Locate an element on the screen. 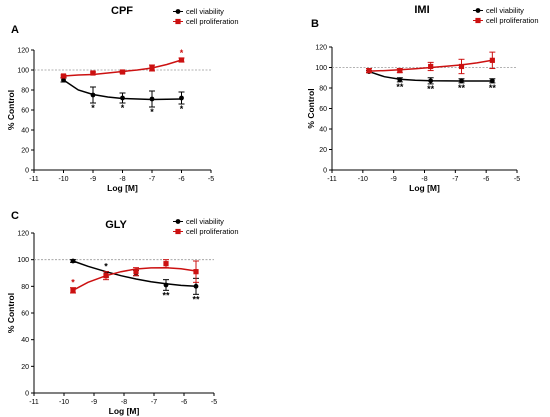  panel-letter: B is located at coordinates (315, 24).